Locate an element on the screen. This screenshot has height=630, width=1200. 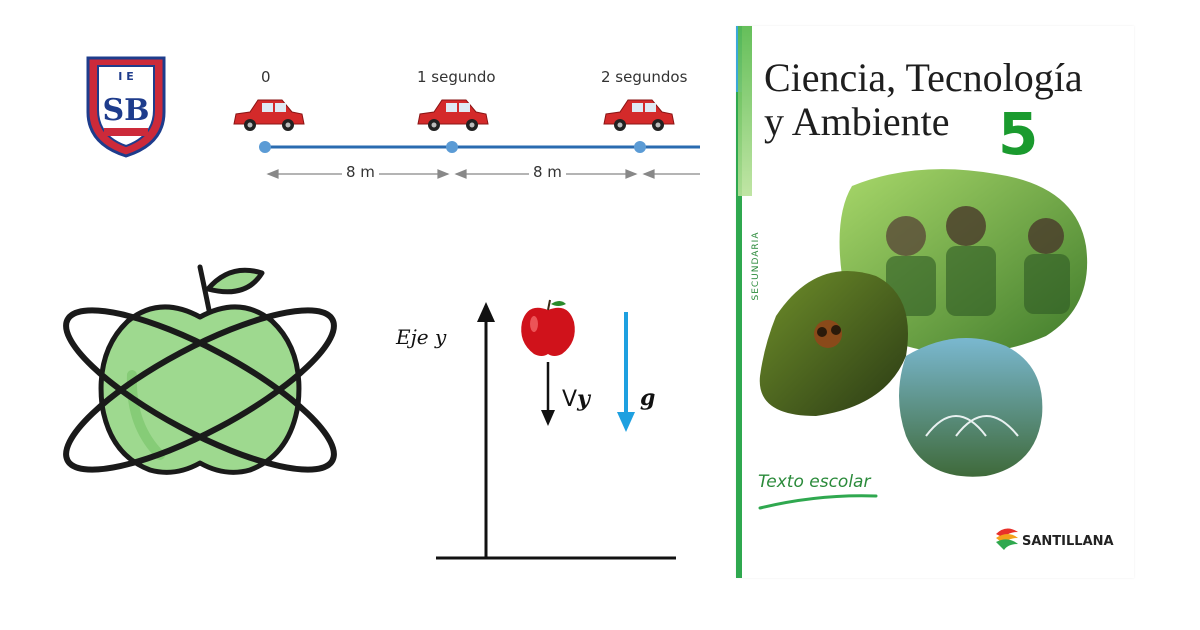
distance-arrows is located at coordinates (483, 174).